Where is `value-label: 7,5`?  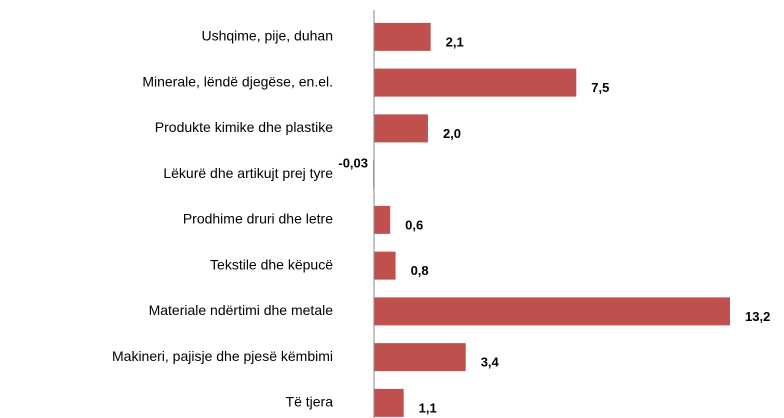 value-label: 7,5 is located at coordinates (600, 87).